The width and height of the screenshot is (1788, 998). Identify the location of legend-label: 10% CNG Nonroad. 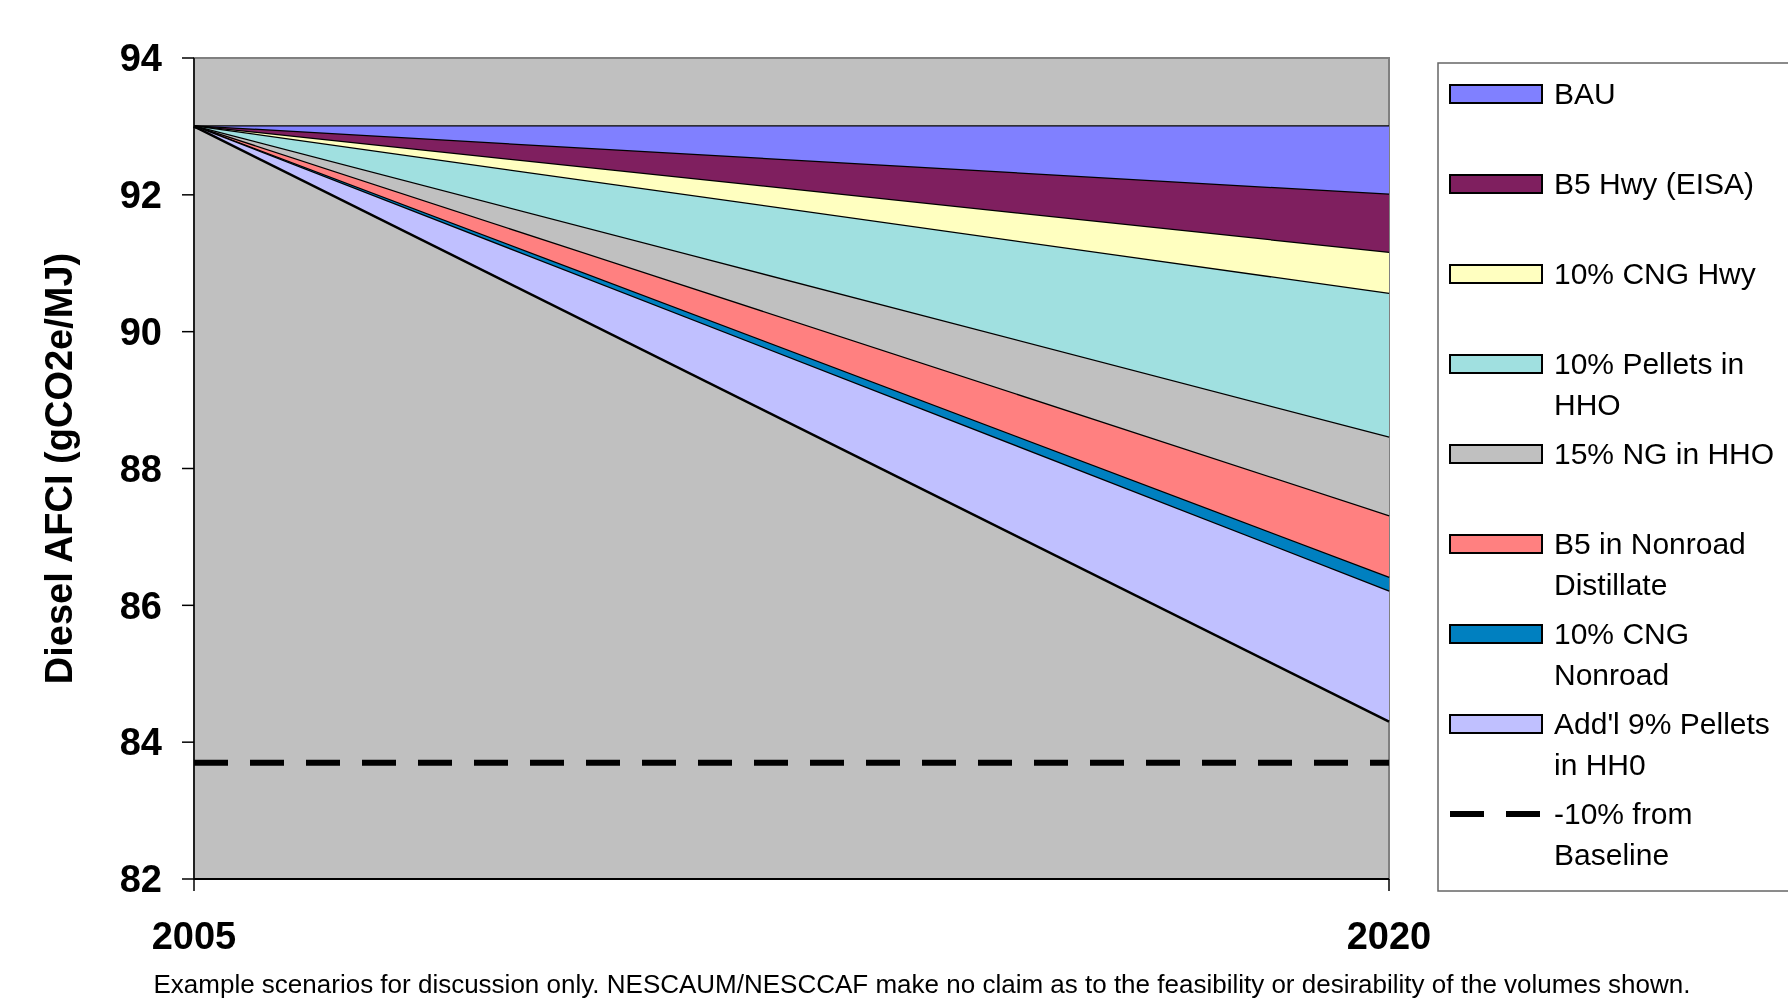
(1622, 654).